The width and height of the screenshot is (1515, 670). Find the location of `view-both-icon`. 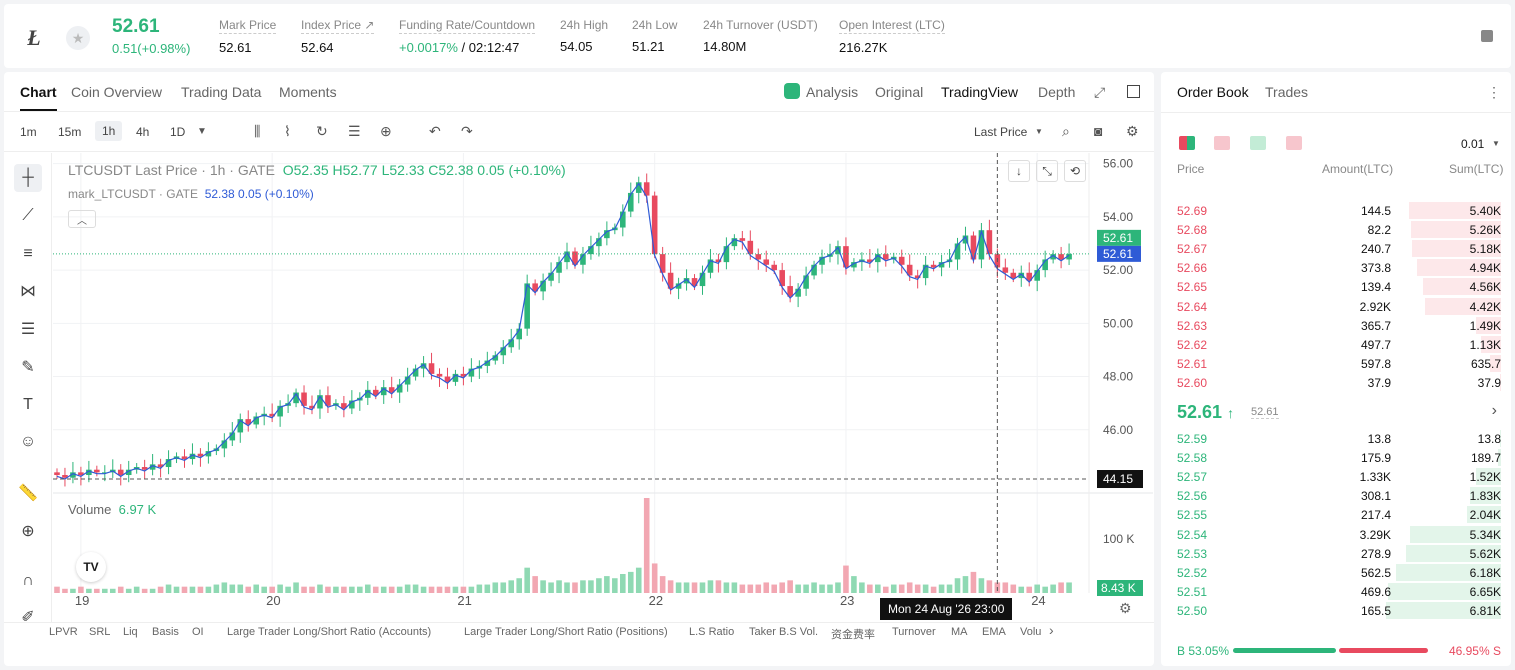

view-both-icon is located at coordinates (1187, 143).